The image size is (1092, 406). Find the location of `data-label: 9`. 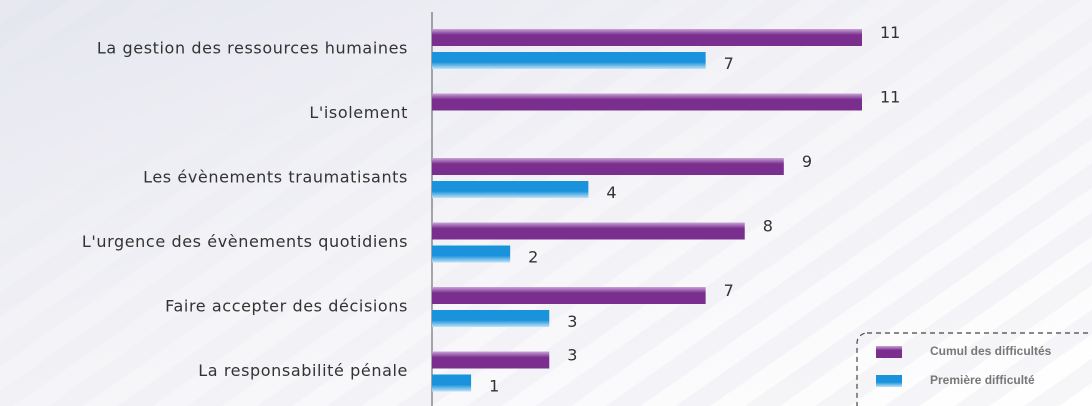

data-label: 9 is located at coordinates (807, 161).